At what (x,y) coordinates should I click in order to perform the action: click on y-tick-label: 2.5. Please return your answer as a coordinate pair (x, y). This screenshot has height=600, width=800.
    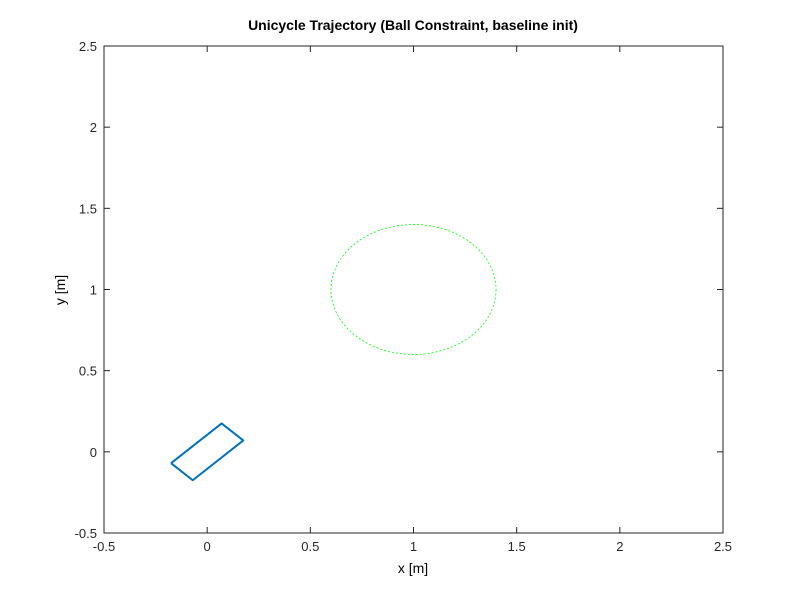
    Looking at the image, I should click on (88, 46).